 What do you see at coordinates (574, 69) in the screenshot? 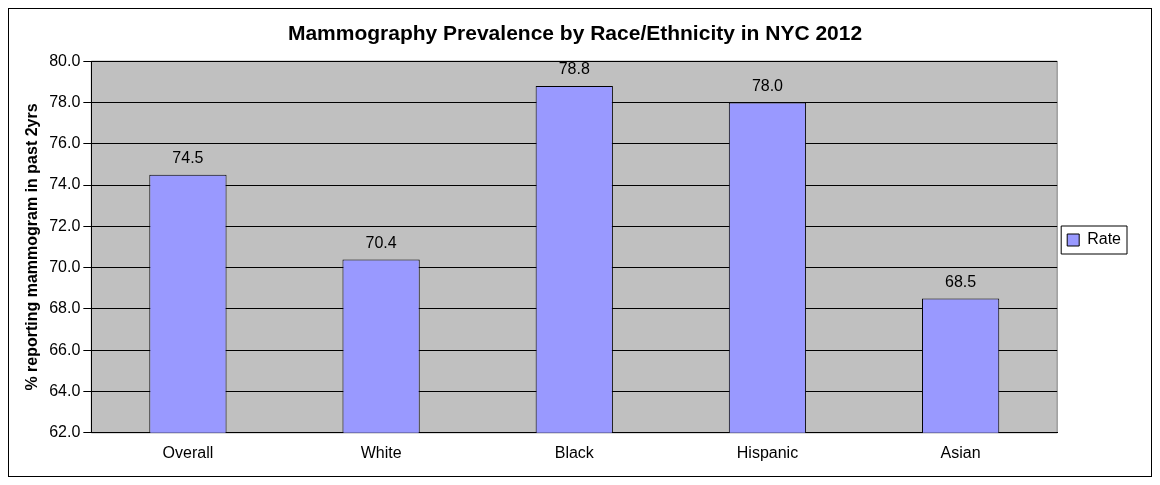
I see `text: 78.8` at bounding box center [574, 69].